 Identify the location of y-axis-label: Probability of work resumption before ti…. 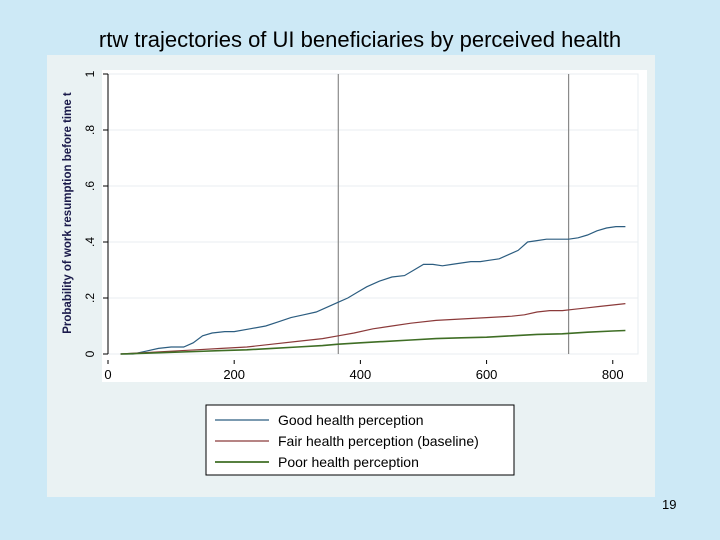
(68, 213).